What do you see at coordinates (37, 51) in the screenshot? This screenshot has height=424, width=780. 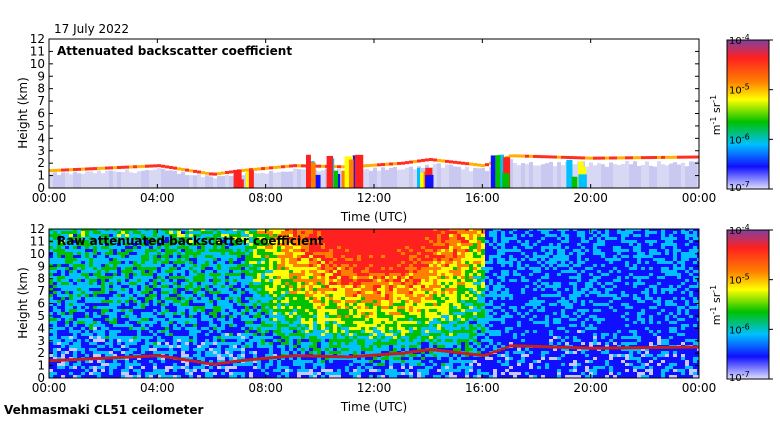 I see `y-tick-label: 11` at bounding box center [37, 51].